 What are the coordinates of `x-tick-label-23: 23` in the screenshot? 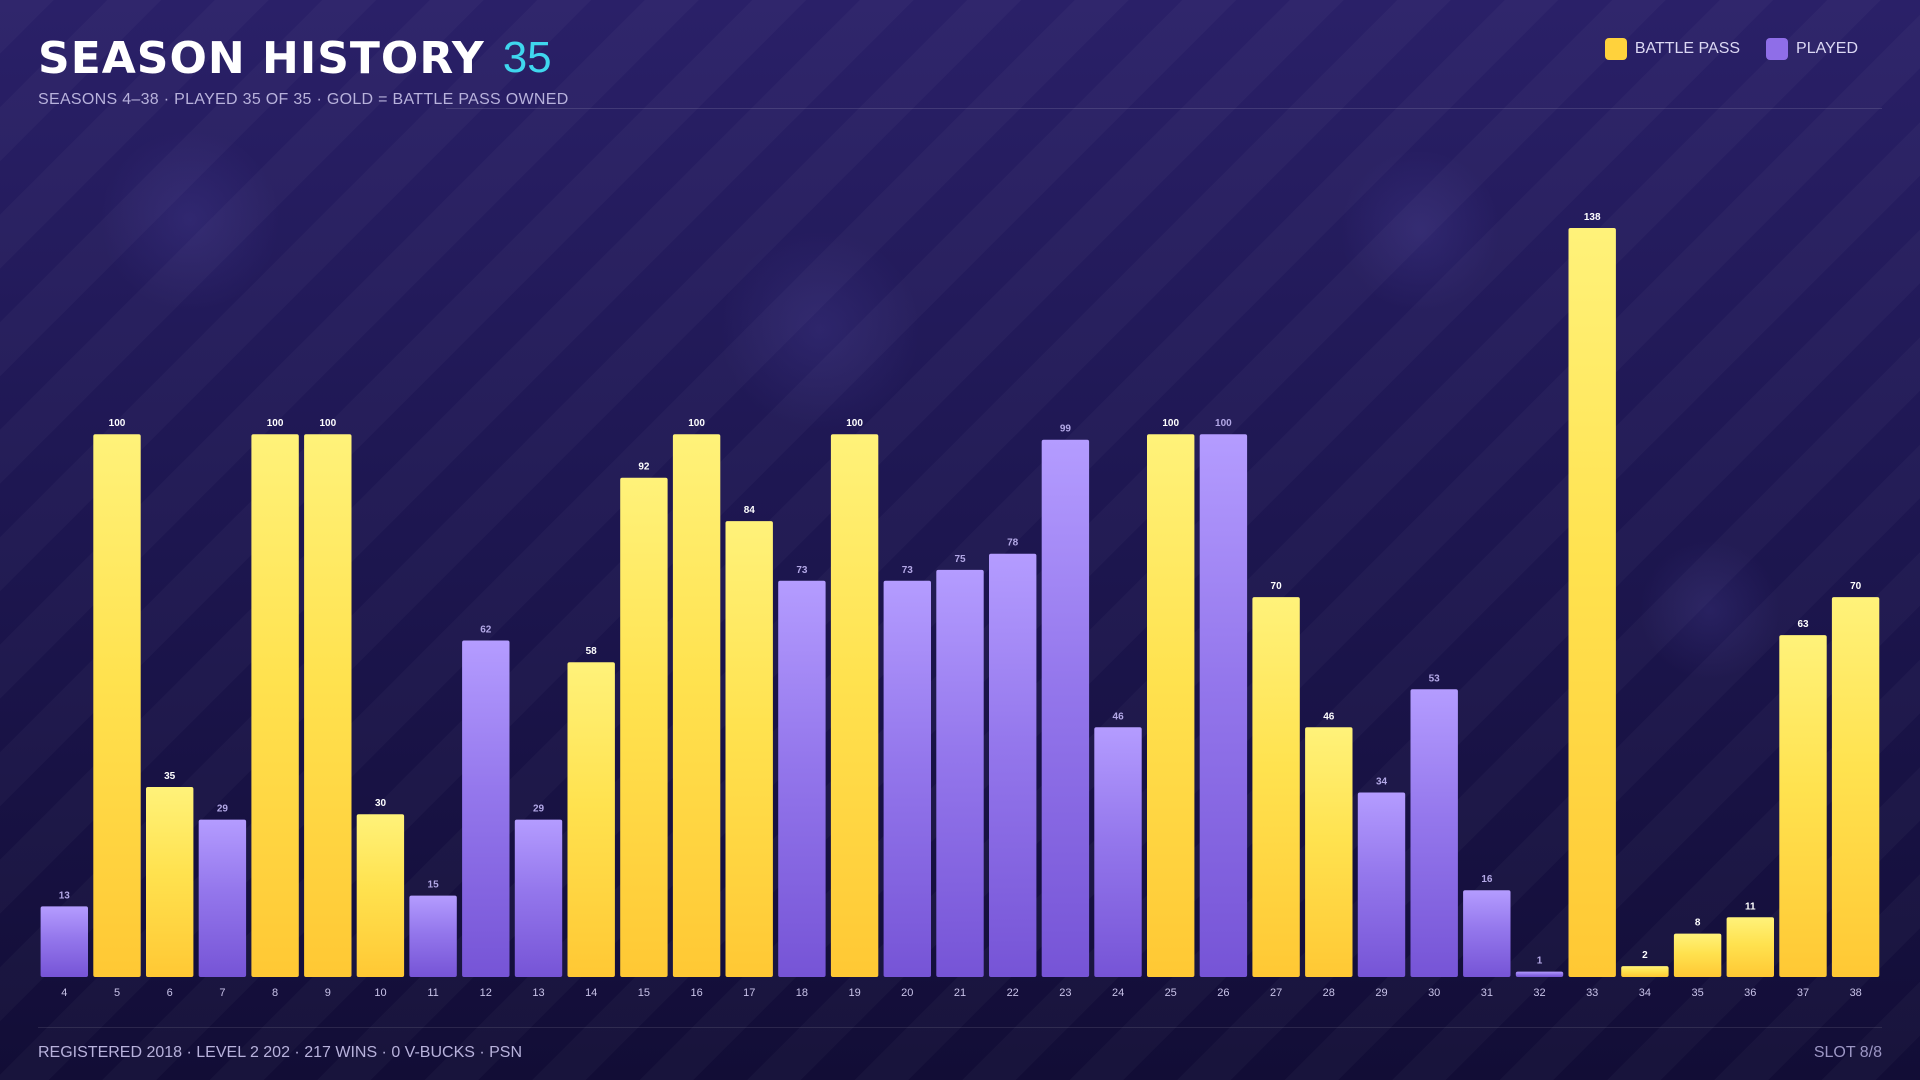 It's located at (1065, 993).